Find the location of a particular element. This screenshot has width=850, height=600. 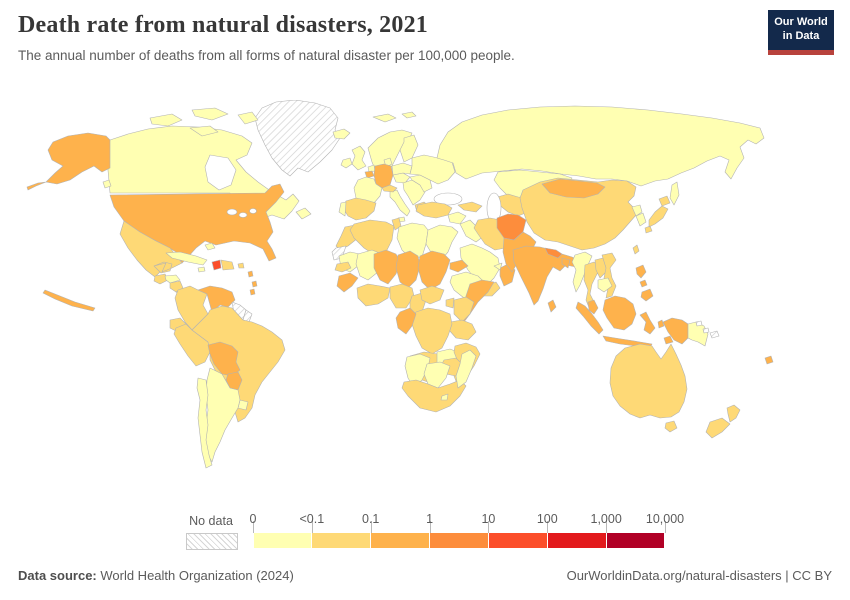

country-madagascar is located at coordinates (466, 369).